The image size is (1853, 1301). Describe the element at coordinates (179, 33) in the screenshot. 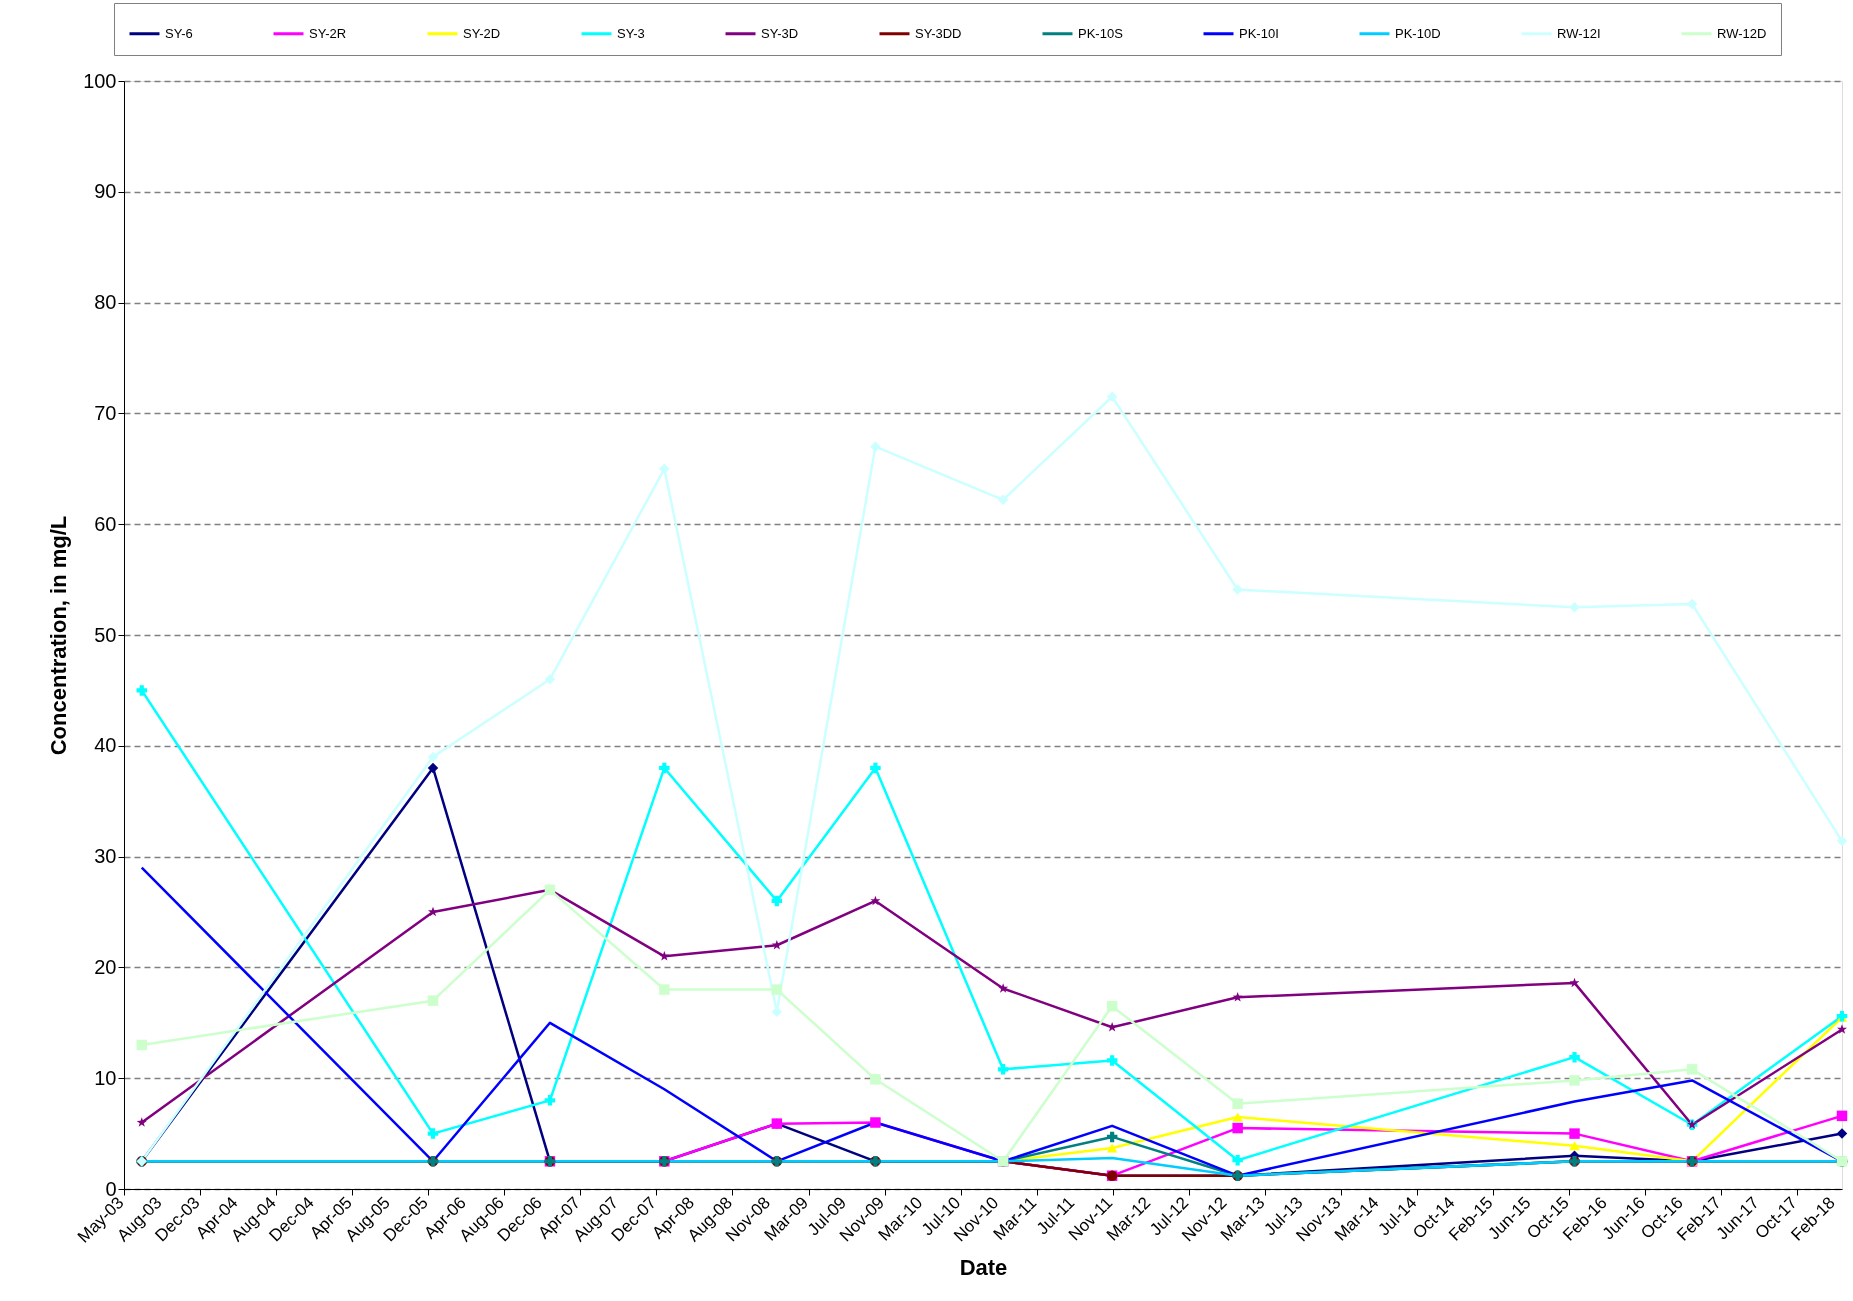

I see `legend-label: SY-6` at that location.